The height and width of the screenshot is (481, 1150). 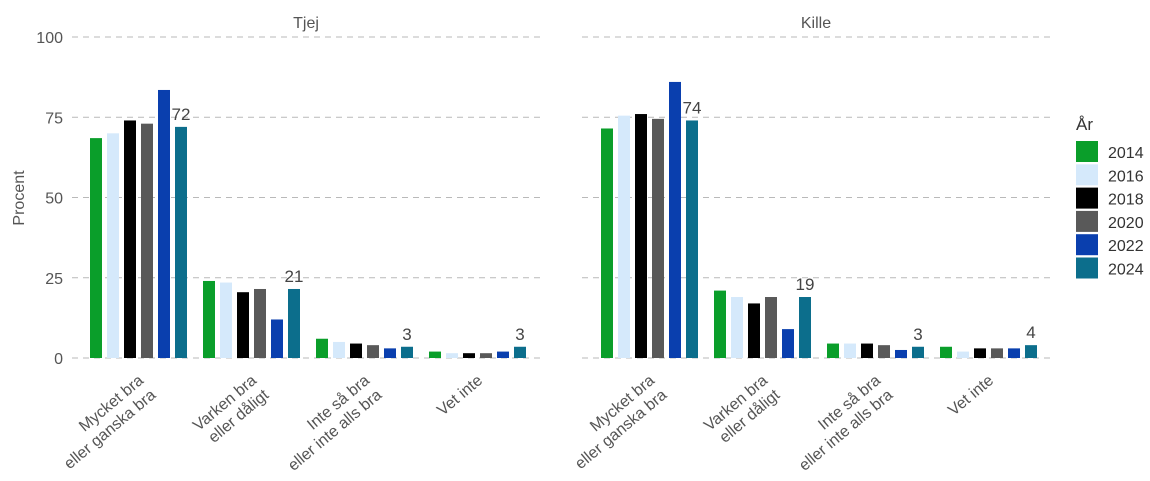 What do you see at coordinates (1087, 268) in the screenshot?
I see `legend-swatch-2024` at bounding box center [1087, 268].